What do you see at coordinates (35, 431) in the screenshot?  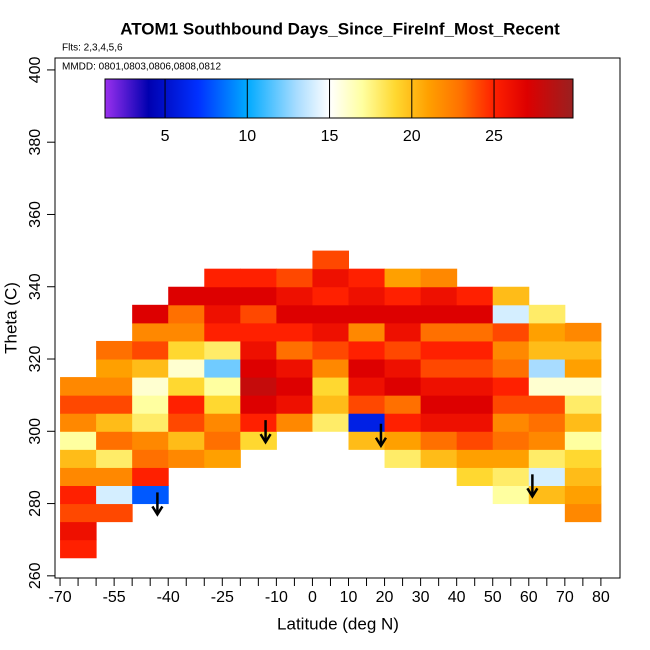 I see `y-tick-label: 300` at bounding box center [35, 431].